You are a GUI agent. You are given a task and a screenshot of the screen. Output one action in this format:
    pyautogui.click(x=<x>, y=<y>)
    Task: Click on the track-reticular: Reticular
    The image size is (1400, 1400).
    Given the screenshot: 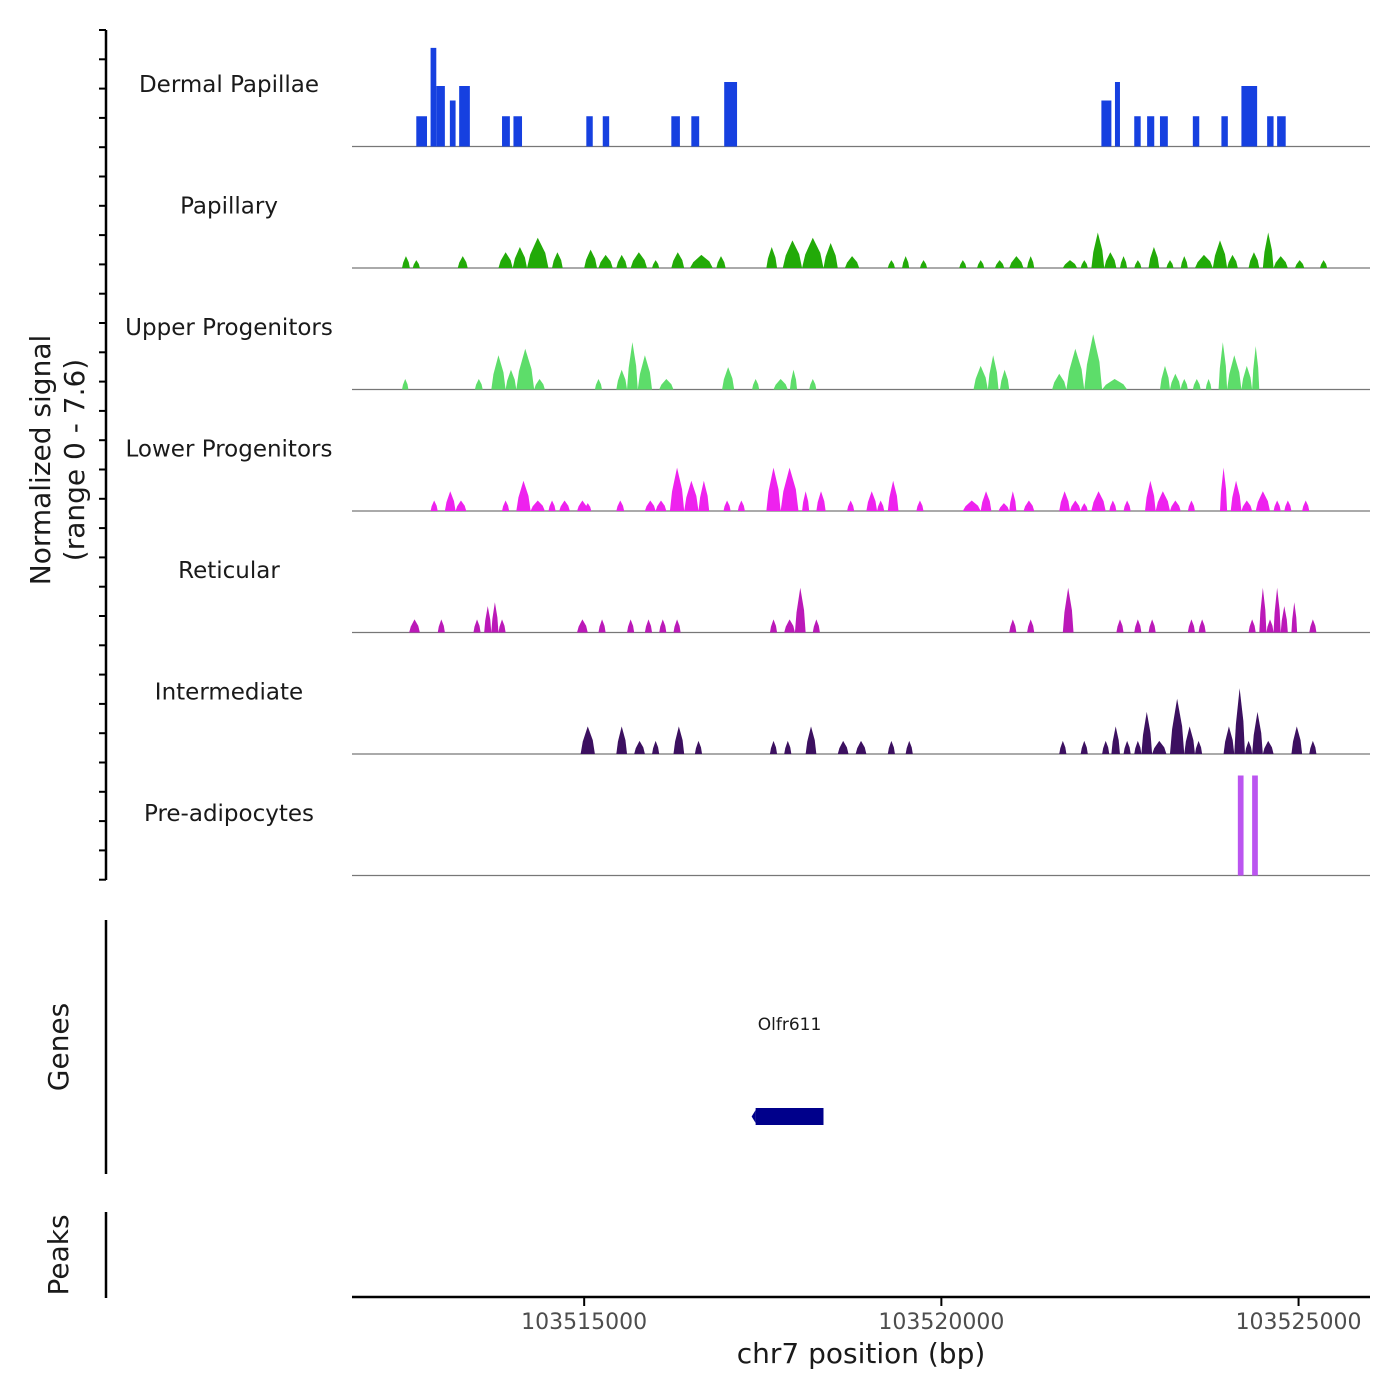 What is the action you would take?
    pyautogui.click(x=774, y=596)
    